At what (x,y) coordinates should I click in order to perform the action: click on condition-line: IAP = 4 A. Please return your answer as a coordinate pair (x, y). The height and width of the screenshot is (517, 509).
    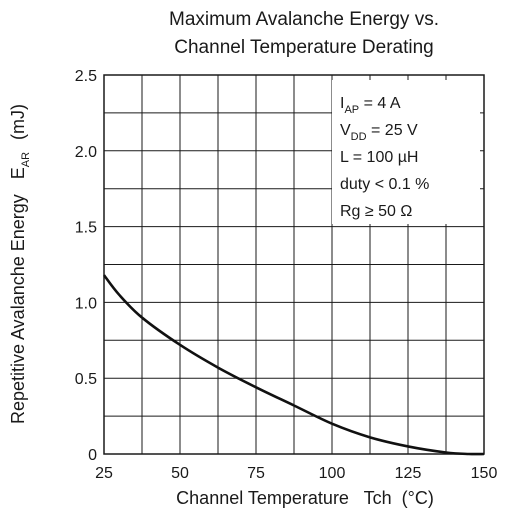
    Looking at the image, I should click on (370, 105).